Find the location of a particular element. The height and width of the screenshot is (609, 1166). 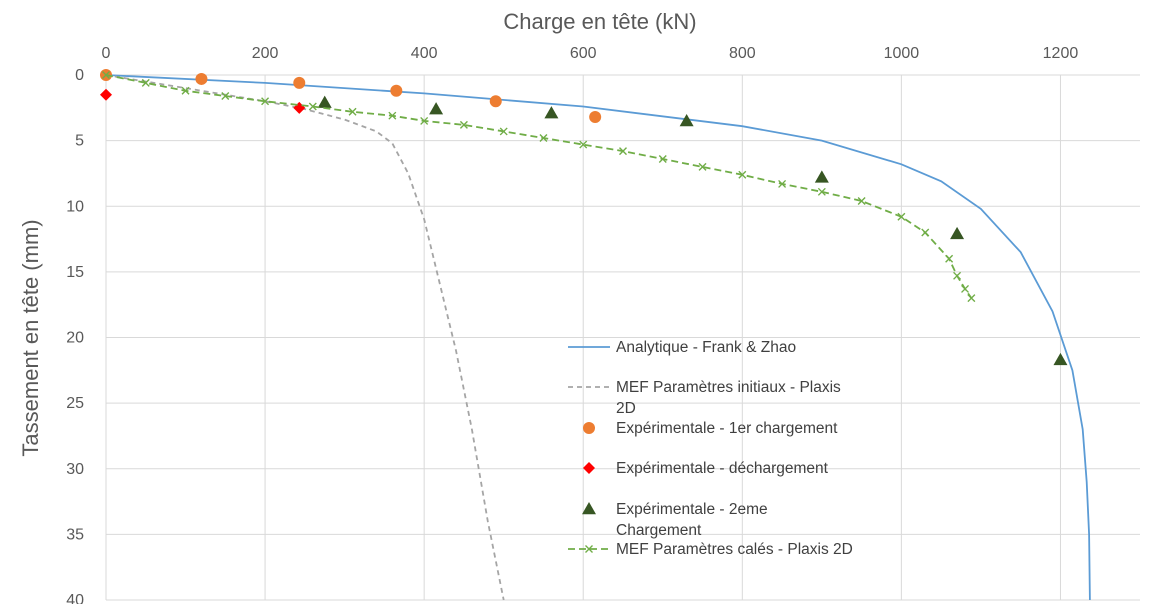

legend-label: Expérimentale - 1er chargement is located at coordinates (727, 428).